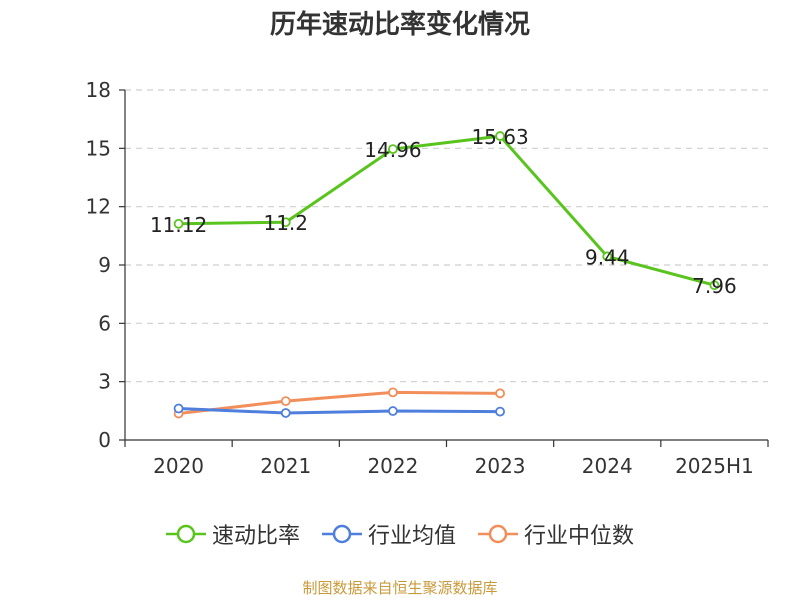  Describe the element at coordinates (178, 466) in the screenshot. I see `x-tick-label-0: 2020` at that location.